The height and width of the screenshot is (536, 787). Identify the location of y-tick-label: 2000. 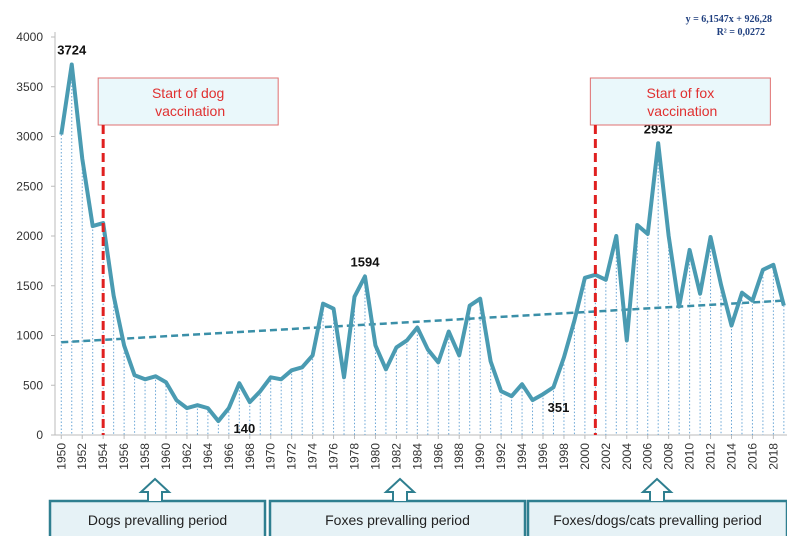
(29, 236).